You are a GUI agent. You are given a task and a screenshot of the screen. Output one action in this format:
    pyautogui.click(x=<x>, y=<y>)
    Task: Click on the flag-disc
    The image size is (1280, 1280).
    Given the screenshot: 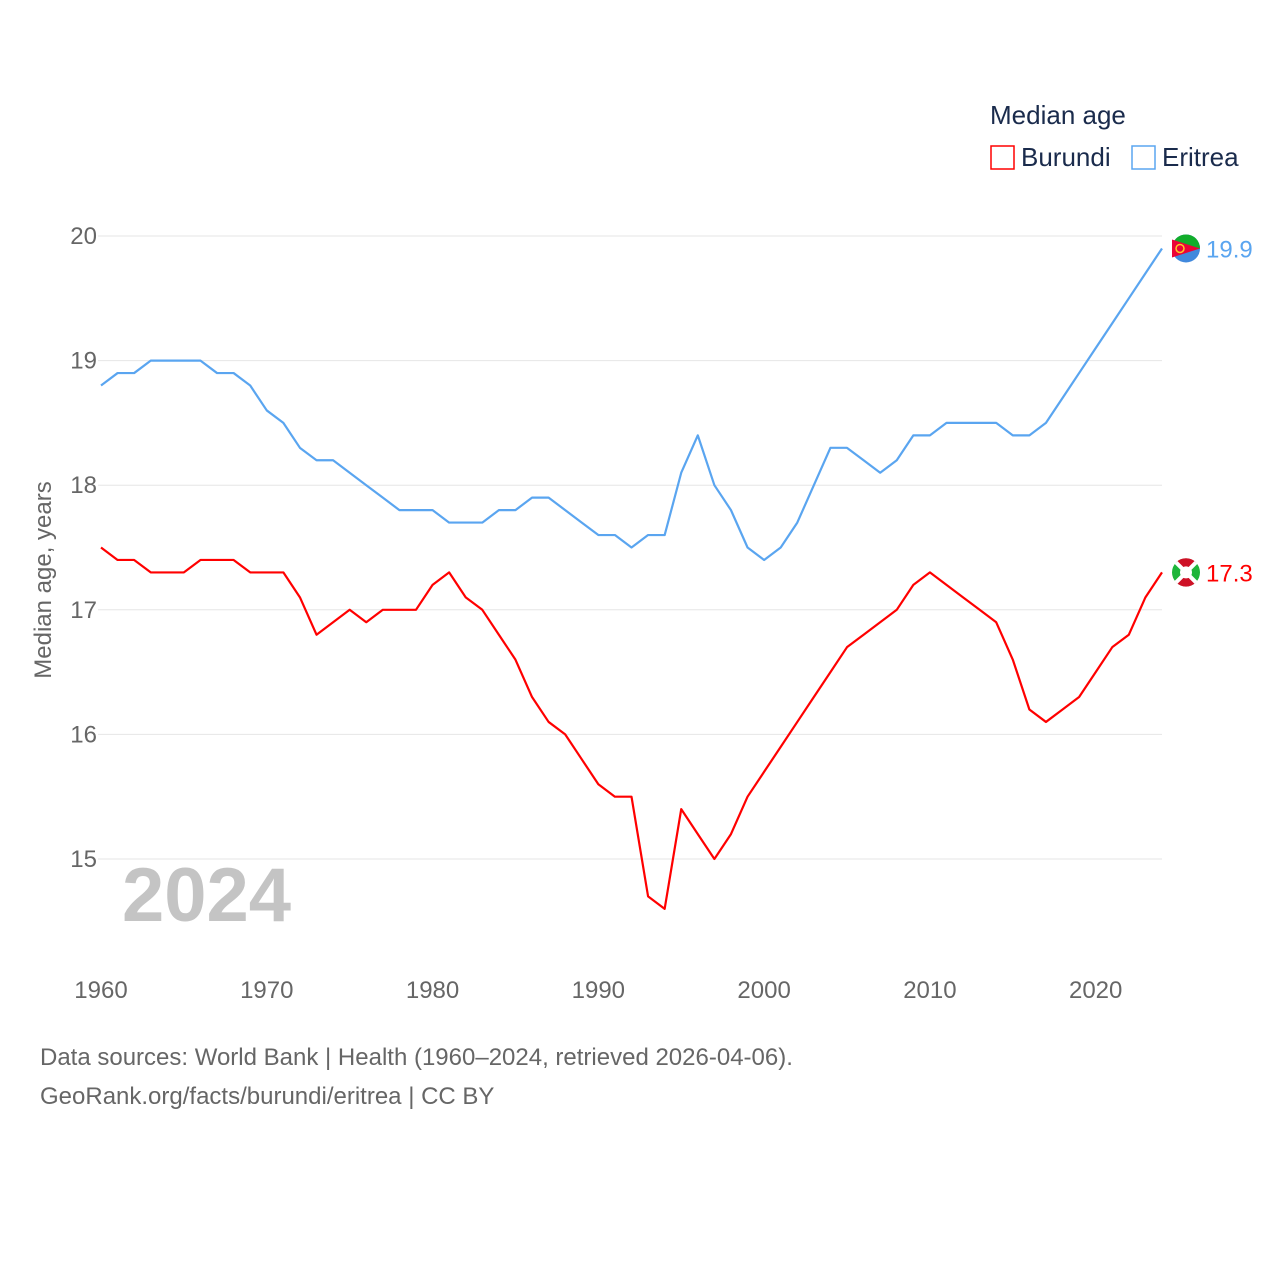 What is the action you would take?
    pyautogui.click(x=1186, y=572)
    